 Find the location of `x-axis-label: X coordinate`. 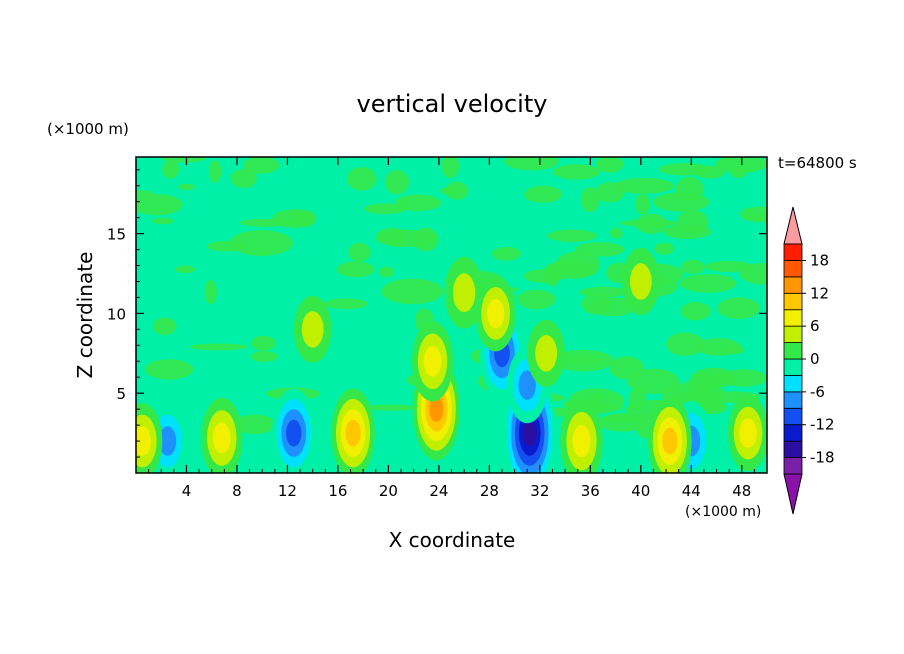

x-axis-label: X coordinate is located at coordinates (452, 540).